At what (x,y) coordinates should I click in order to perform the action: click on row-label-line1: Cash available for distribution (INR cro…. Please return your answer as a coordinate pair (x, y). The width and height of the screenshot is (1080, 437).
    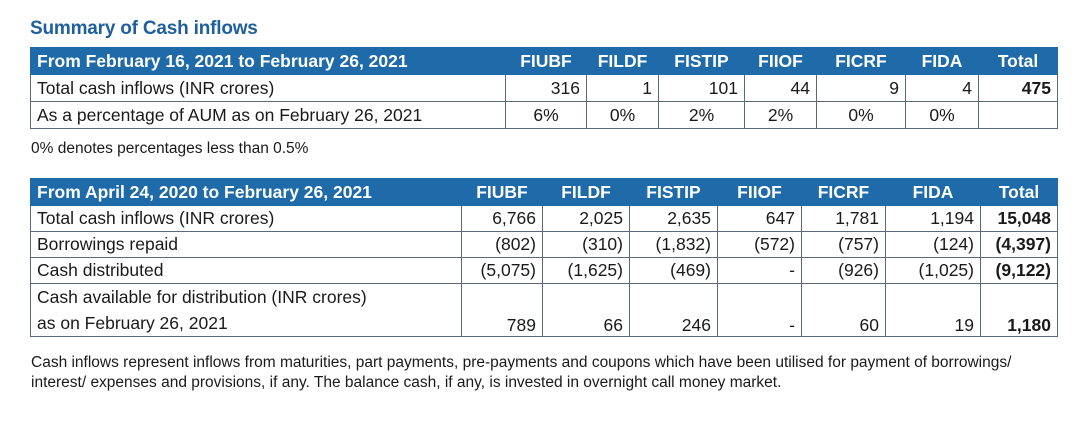
    Looking at the image, I should click on (202, 297).